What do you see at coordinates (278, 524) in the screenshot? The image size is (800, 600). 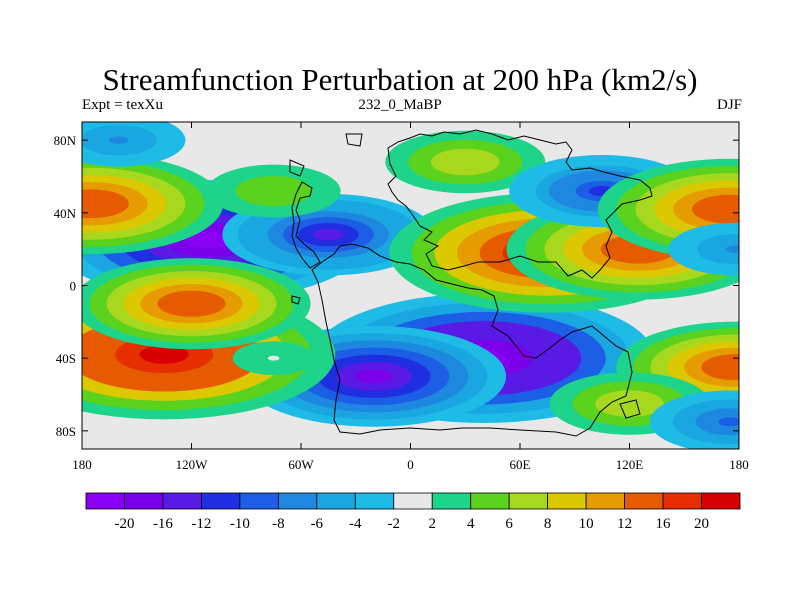 I see `colorbar-label: -8` at bounding box center [278, 524].